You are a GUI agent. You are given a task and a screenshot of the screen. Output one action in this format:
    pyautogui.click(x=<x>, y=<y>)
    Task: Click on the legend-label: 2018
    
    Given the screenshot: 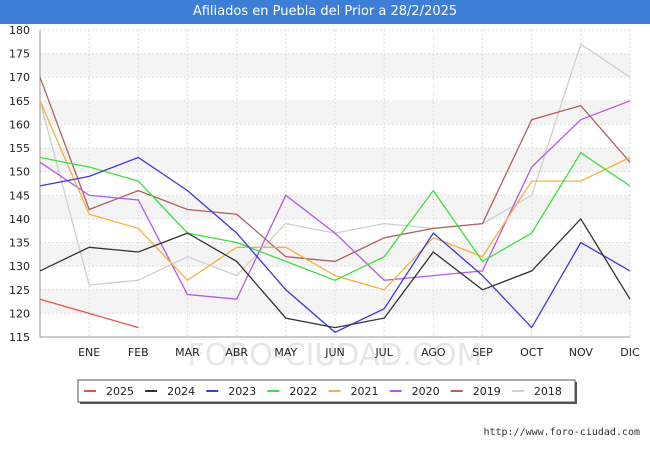 What is the action you would take?
    pyautogui.click(x=548, y=391)
    